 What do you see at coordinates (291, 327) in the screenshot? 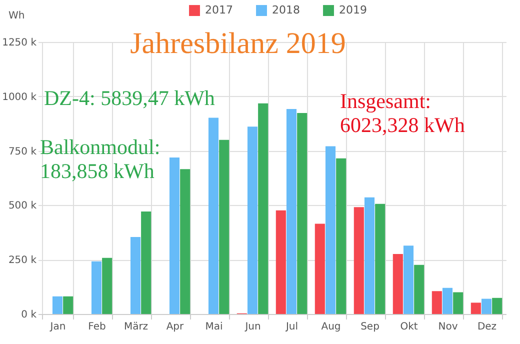
I see `x-tick-label: Jul` at bounding box center [291, 327].